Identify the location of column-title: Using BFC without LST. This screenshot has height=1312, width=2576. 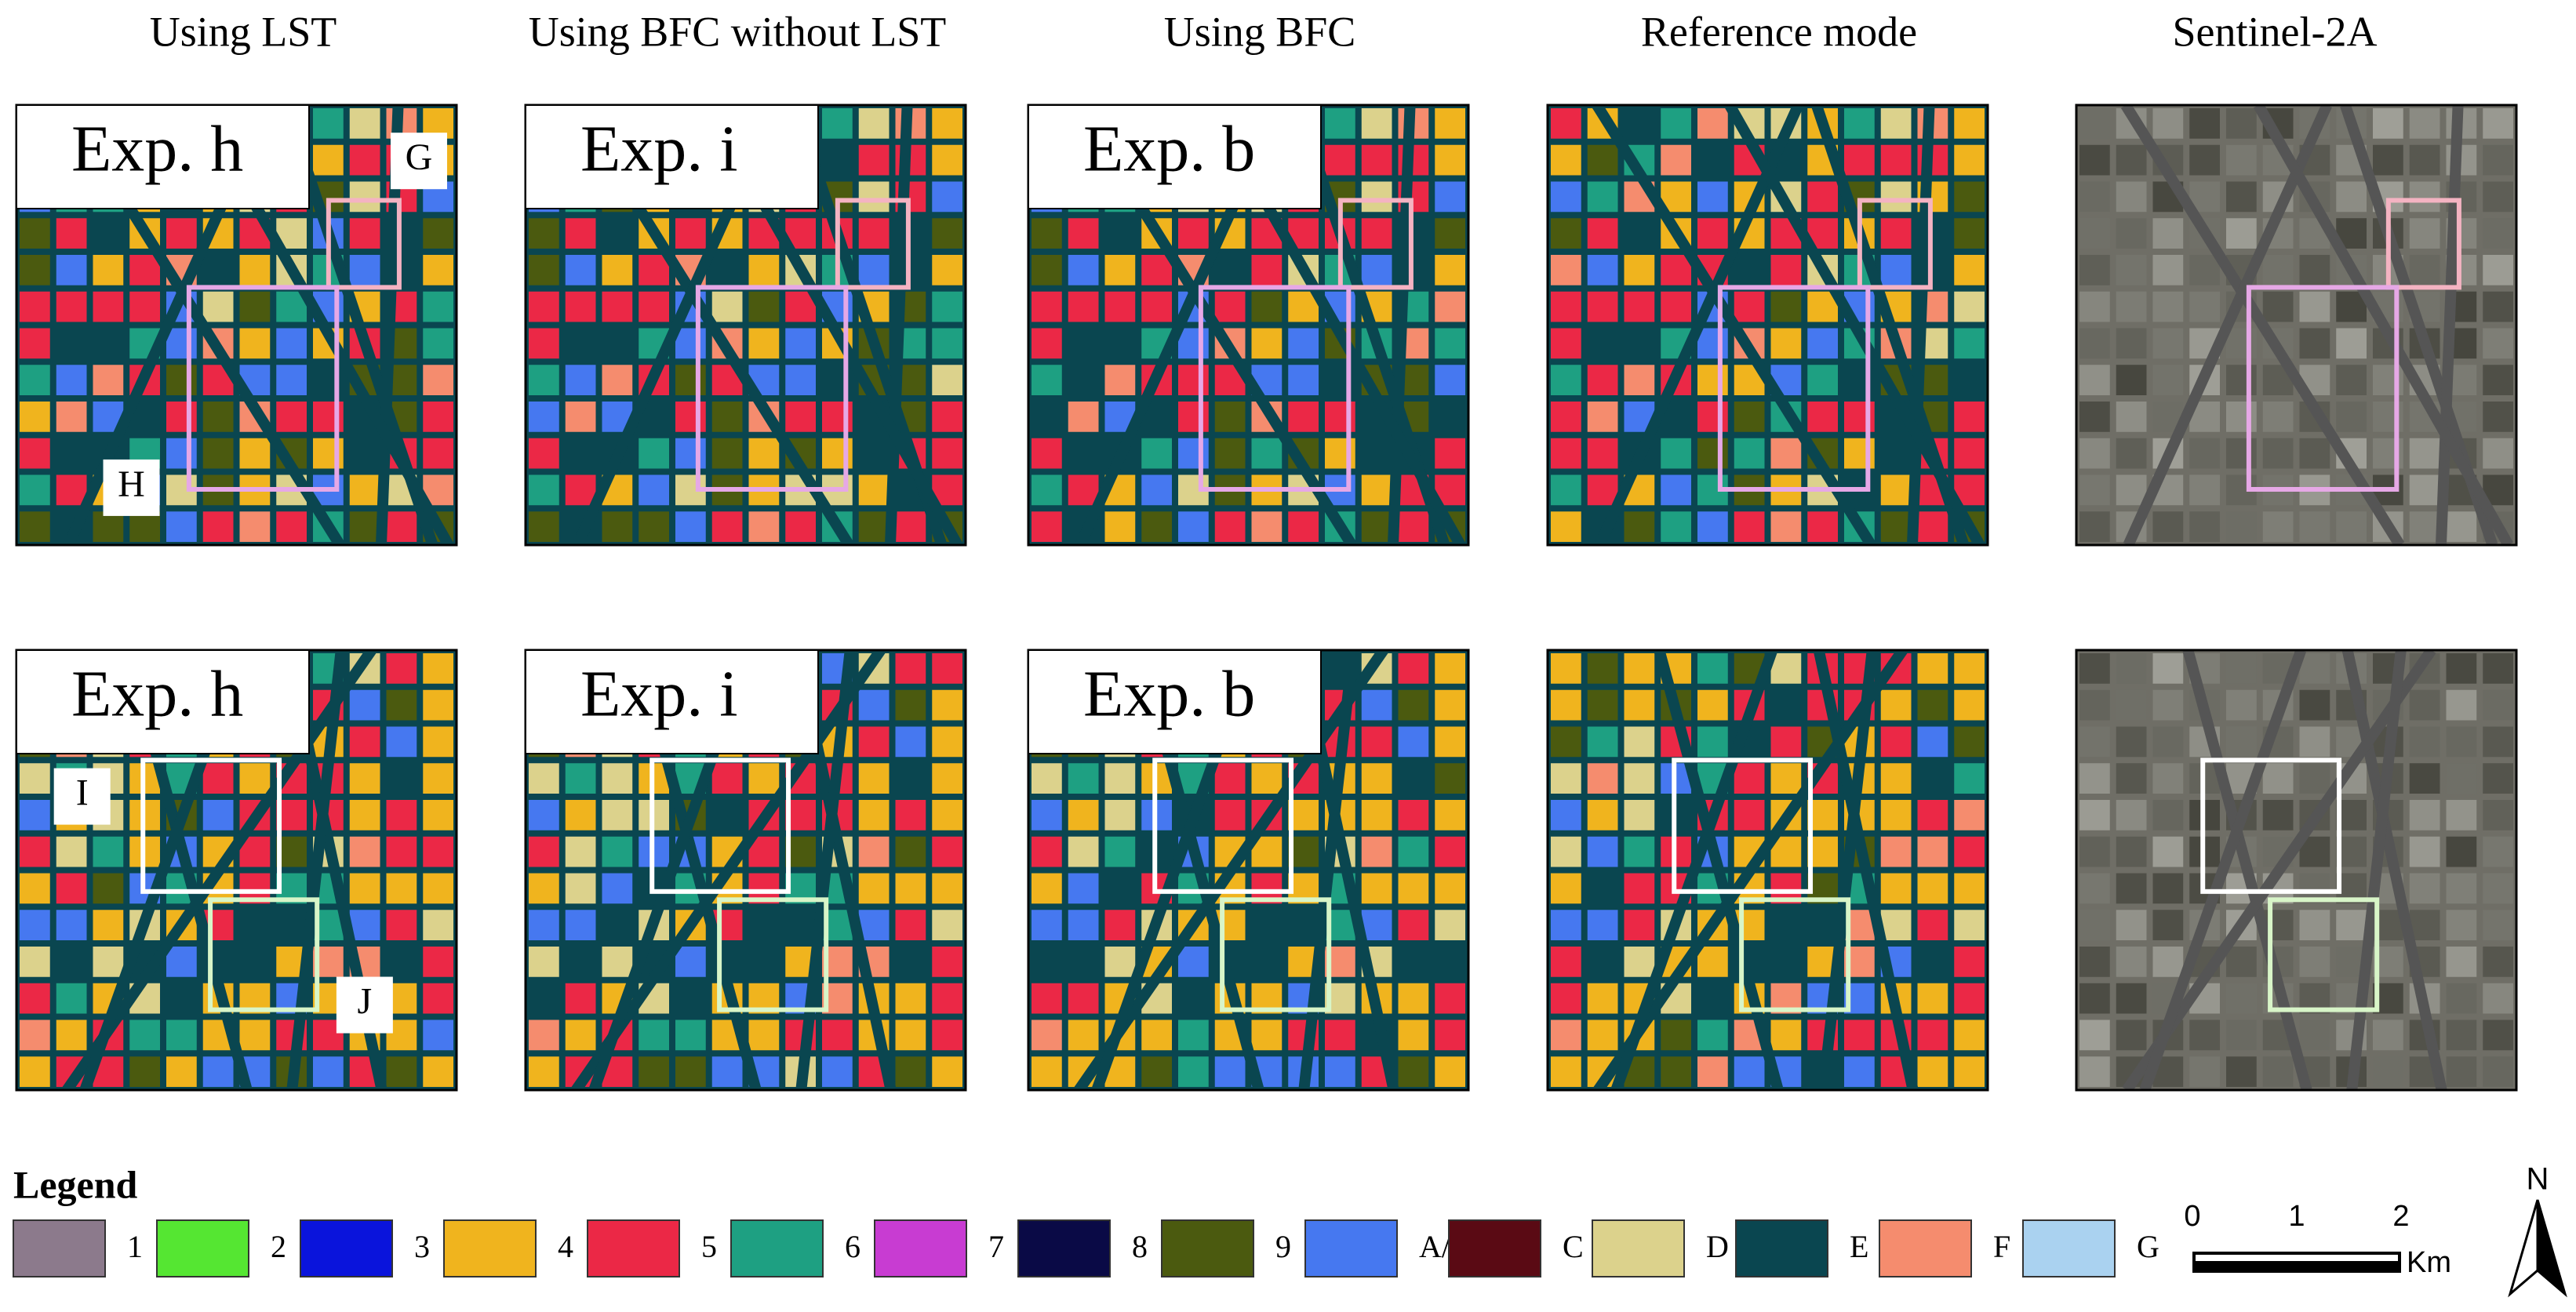
(738, 31).